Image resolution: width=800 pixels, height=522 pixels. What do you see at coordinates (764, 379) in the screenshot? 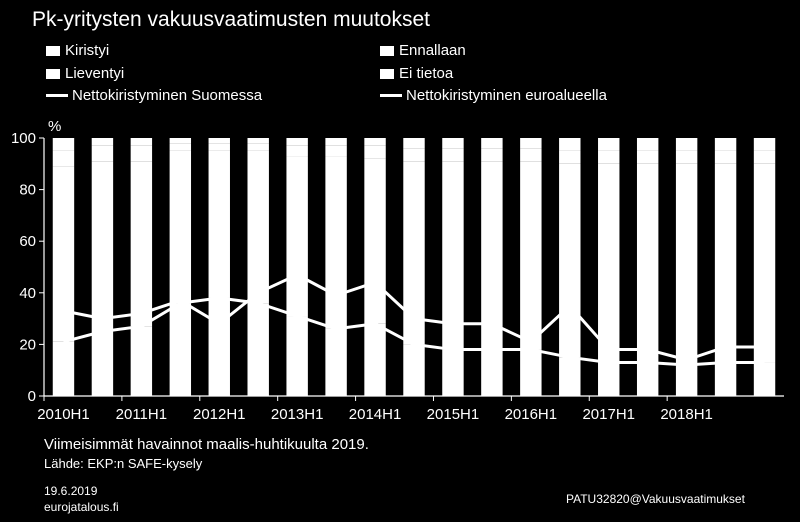
I see `bar-kiristyi-2019H1` at bounding box center [764, 379].